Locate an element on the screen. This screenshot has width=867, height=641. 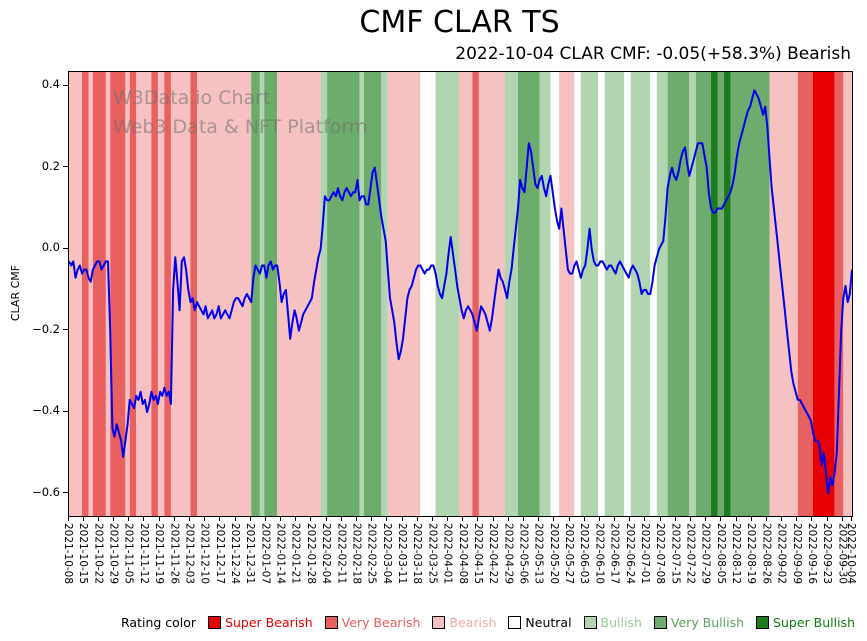
x-tick-label: 2022-08-26 is located at coordinates (766, 554).